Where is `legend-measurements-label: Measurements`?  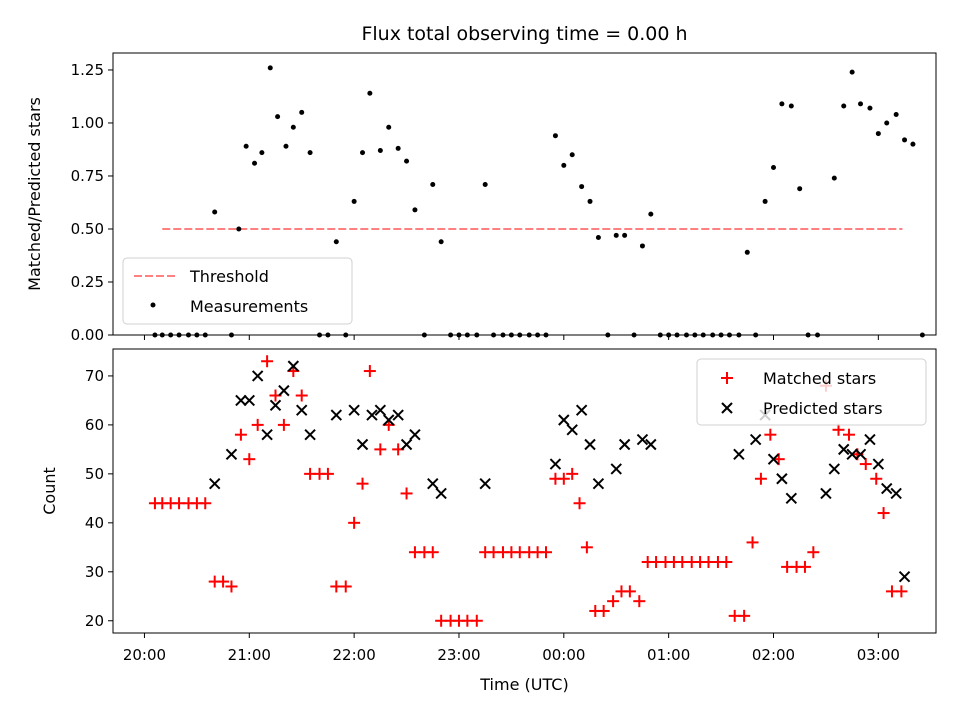
legend-measurements-label: Measurements is located at coordinates (249, 306).